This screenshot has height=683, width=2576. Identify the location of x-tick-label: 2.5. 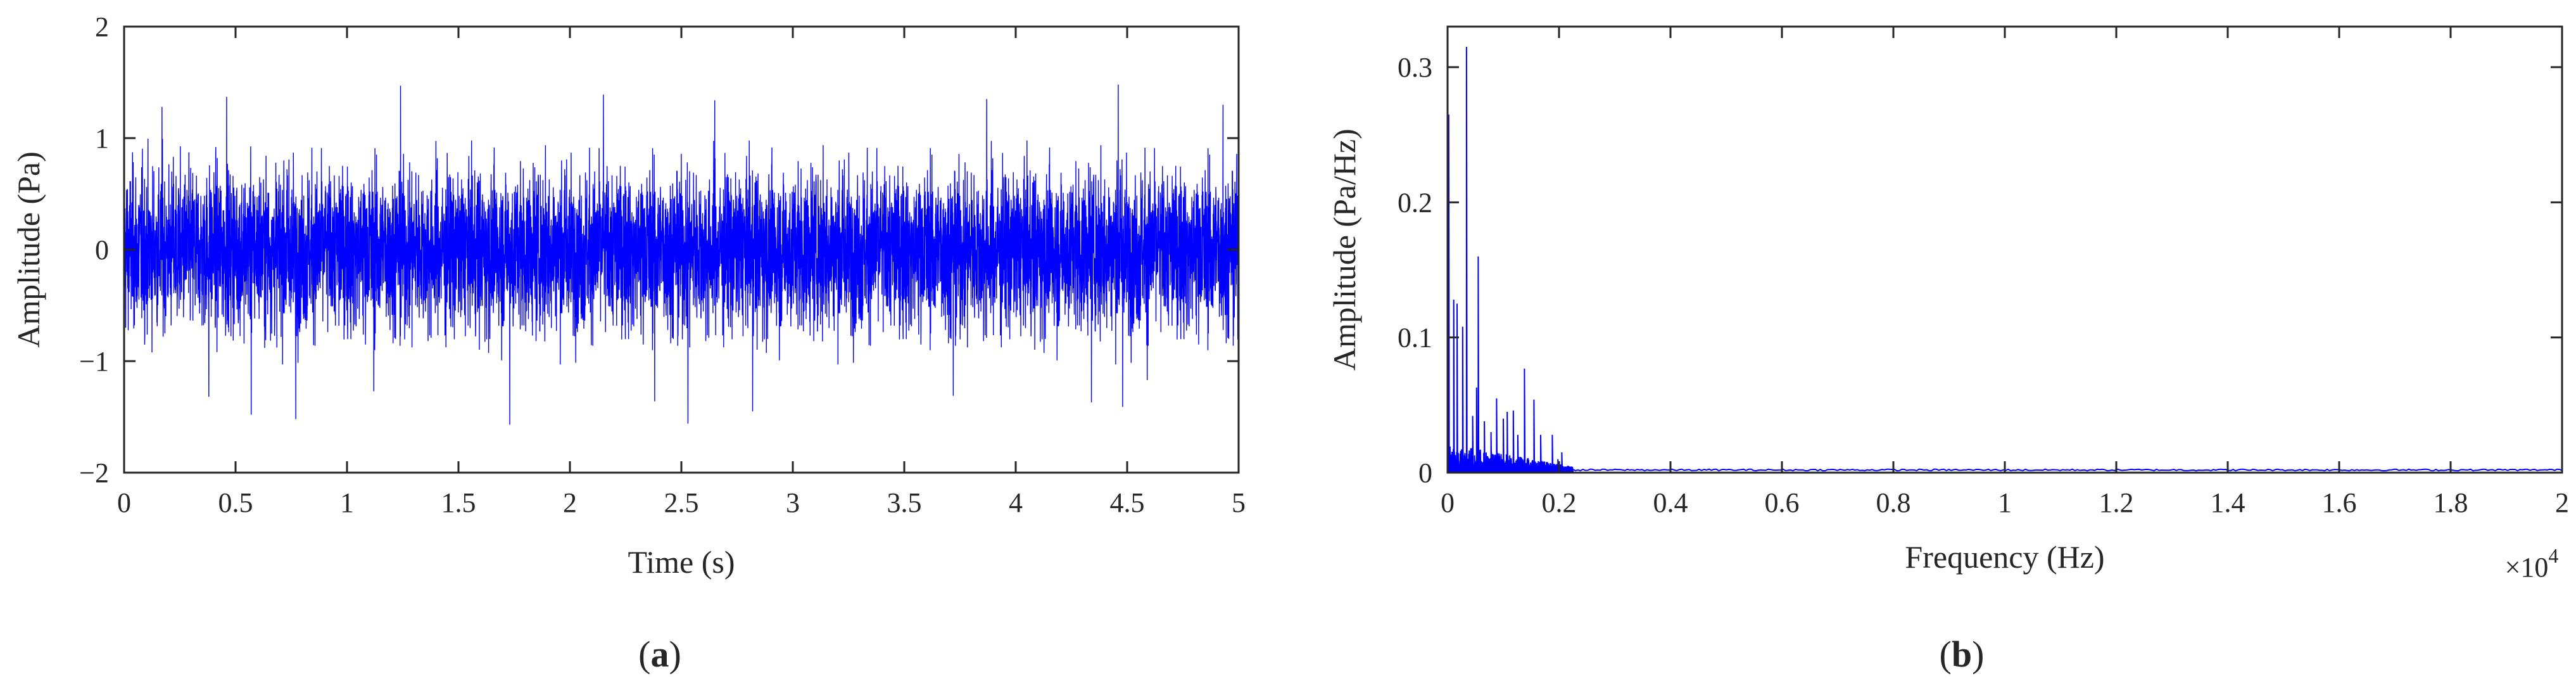
(681, 502).